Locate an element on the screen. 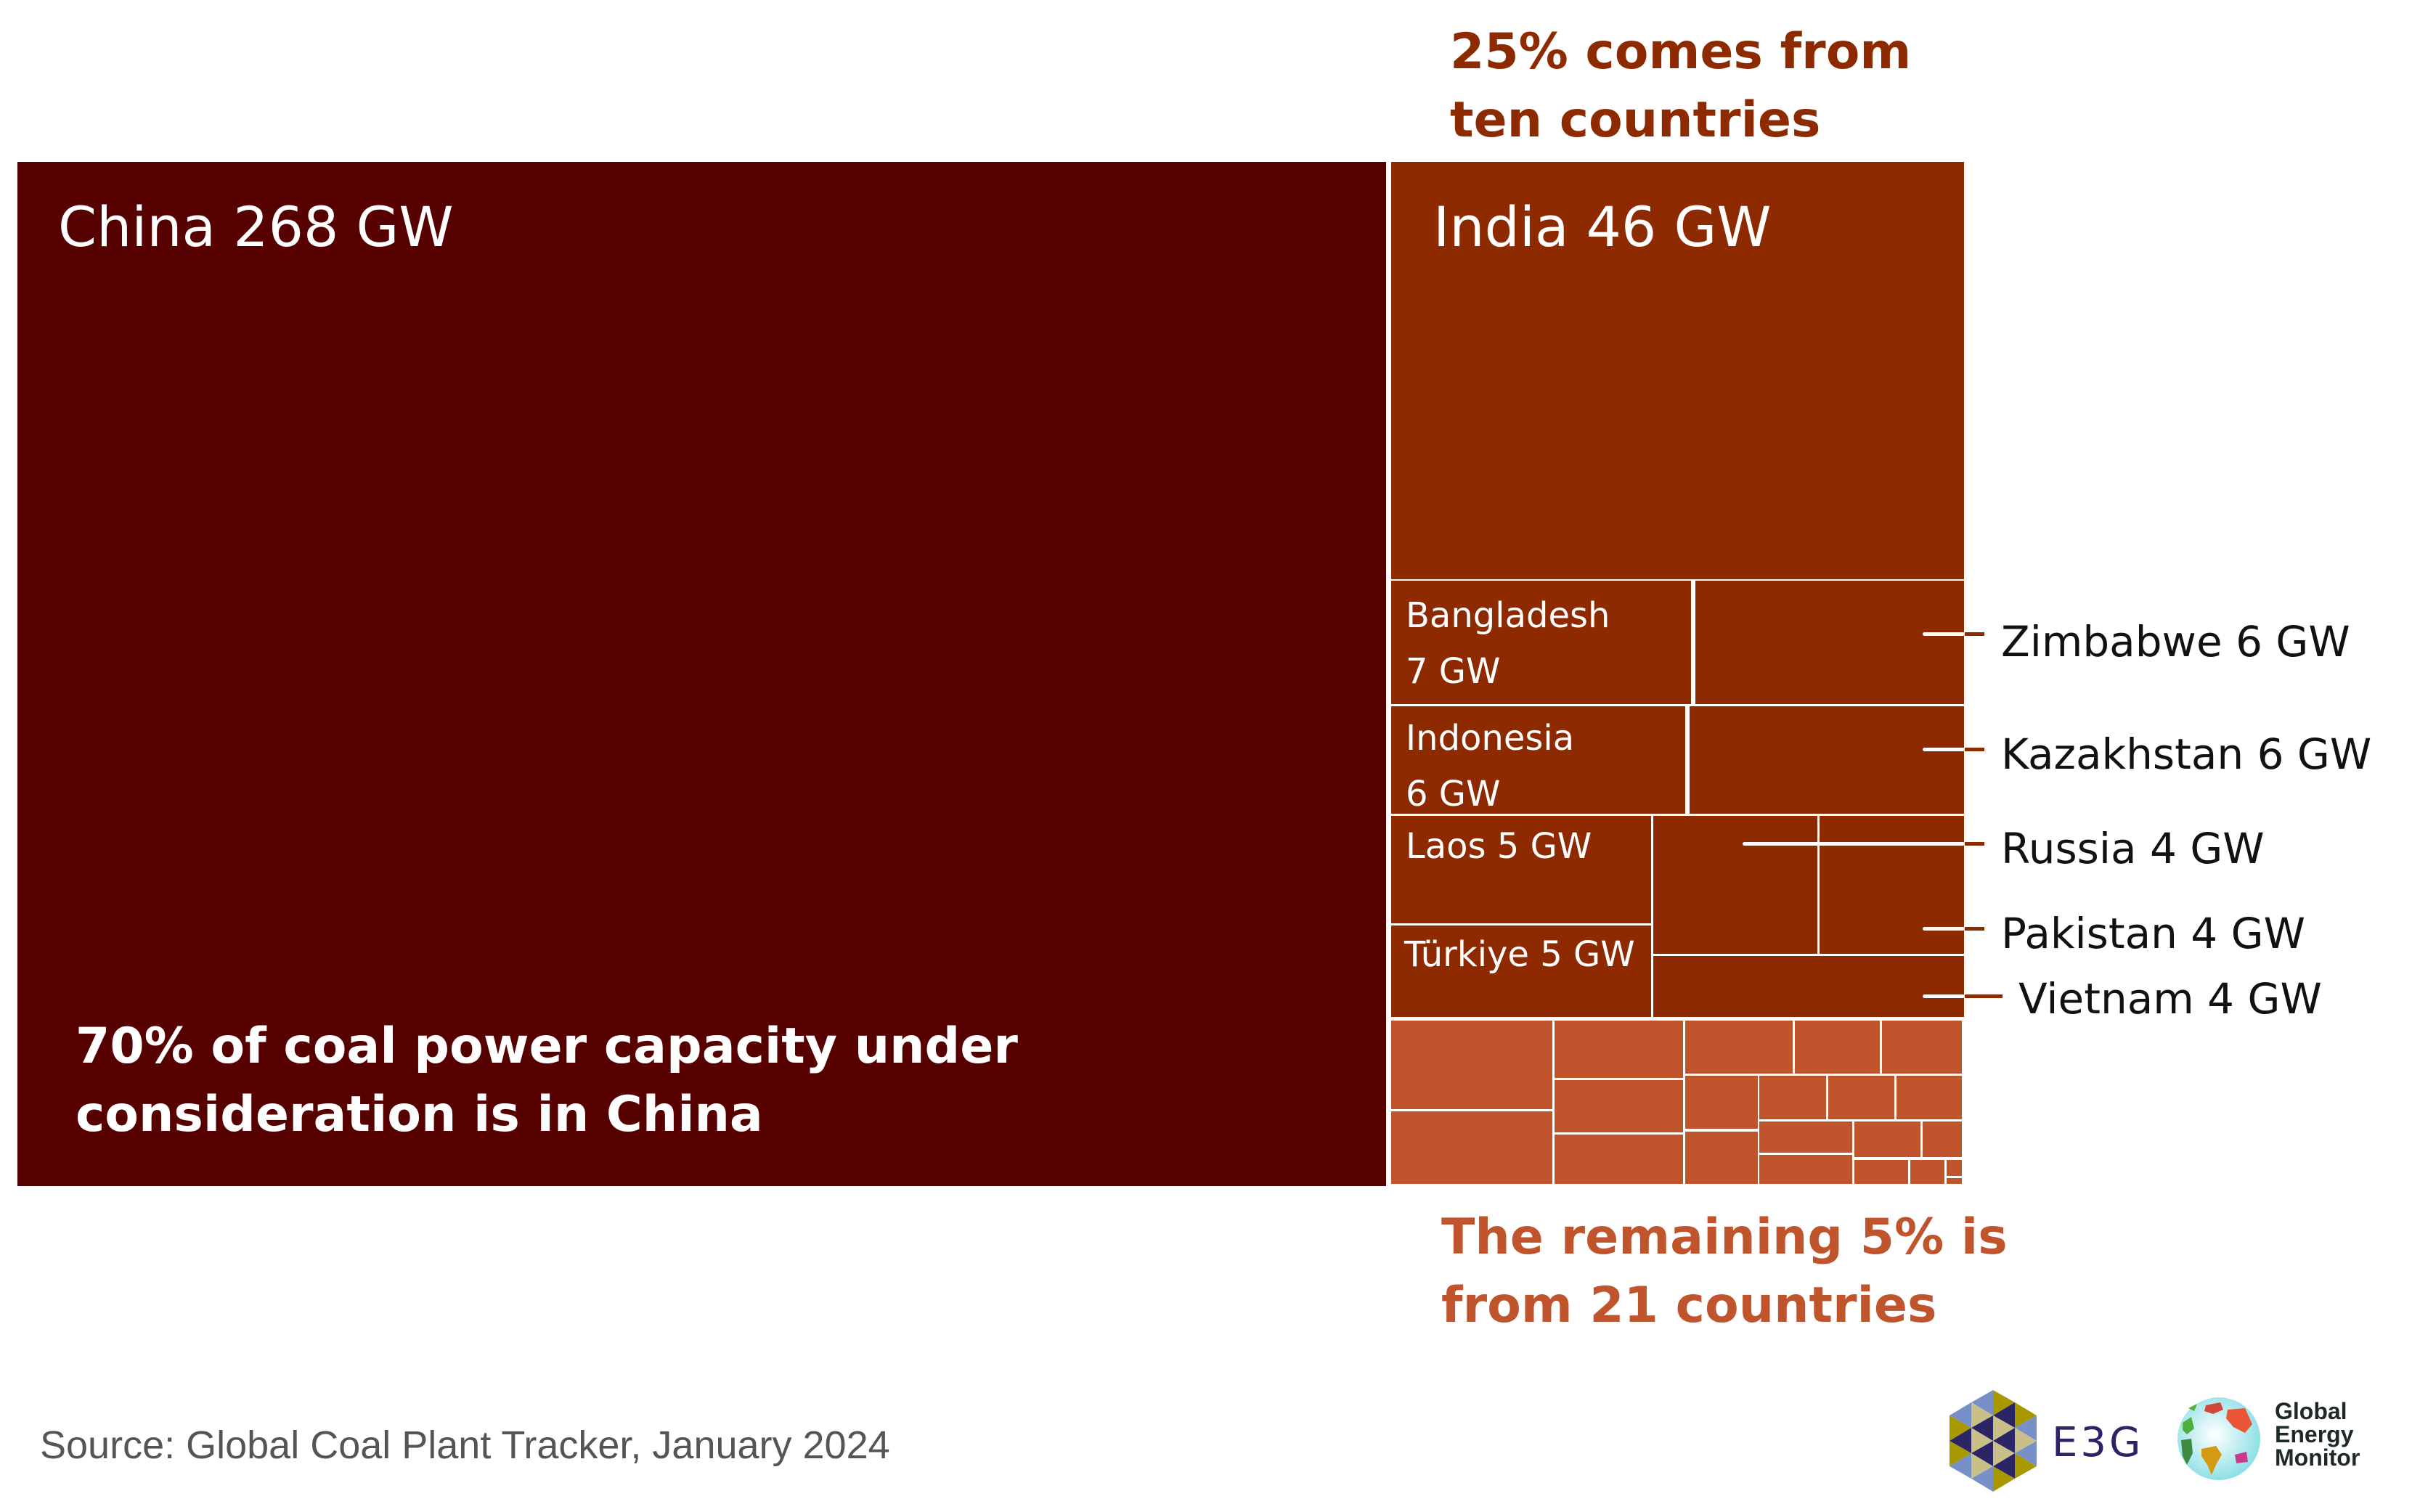  tile-label-laos: Laos 5 GW is located at coordinates (1499, 846).